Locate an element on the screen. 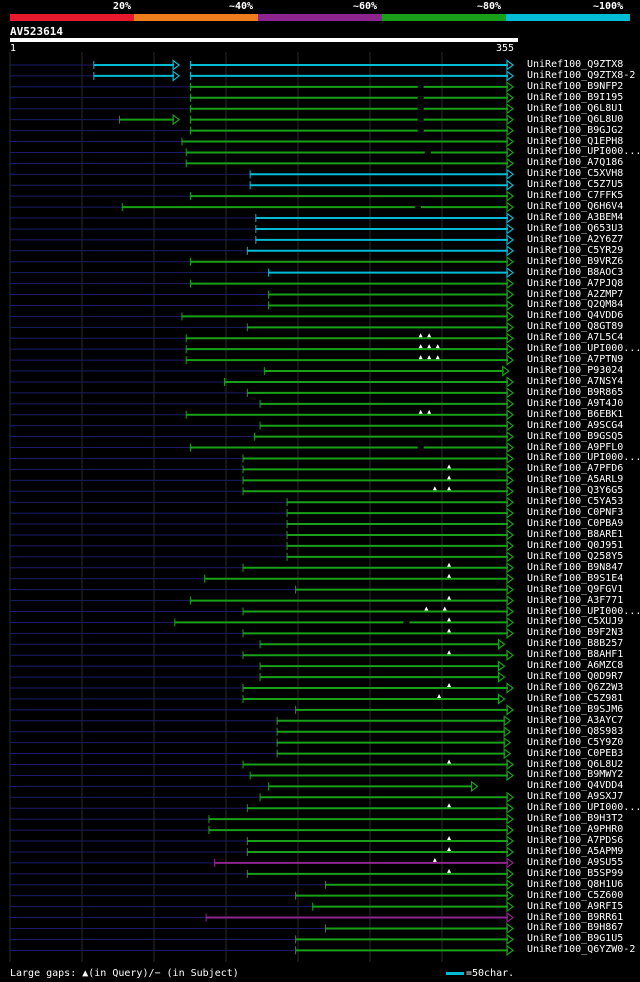  hit-label: UniRef100_C0PNF3 is located at coordinates (575, 513).